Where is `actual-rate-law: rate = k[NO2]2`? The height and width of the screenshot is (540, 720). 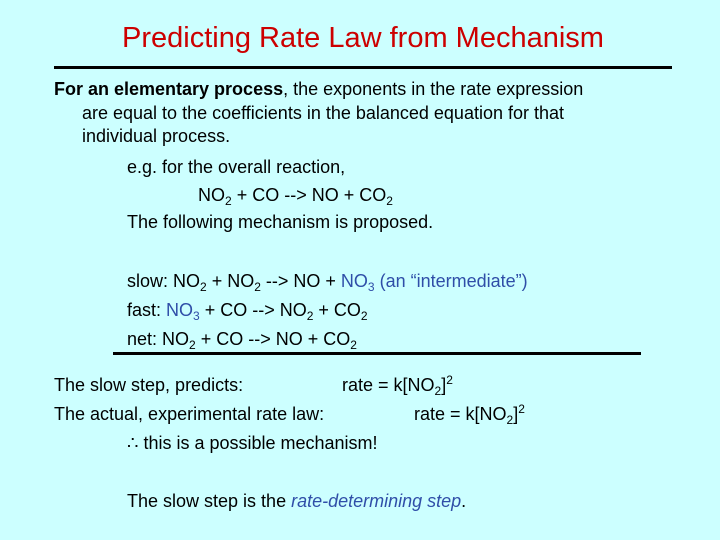
actual-rate-law: rate = k[NO2]2 is located at coordinates (469, 414).